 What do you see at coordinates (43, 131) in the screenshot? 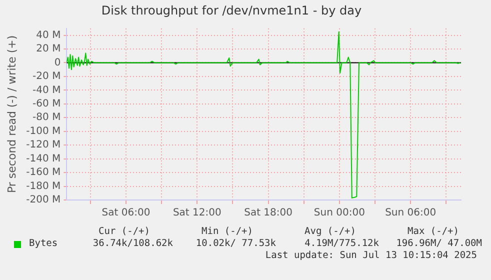
I see `y-tick-label: -100 M` at bounding box center [43, 131].